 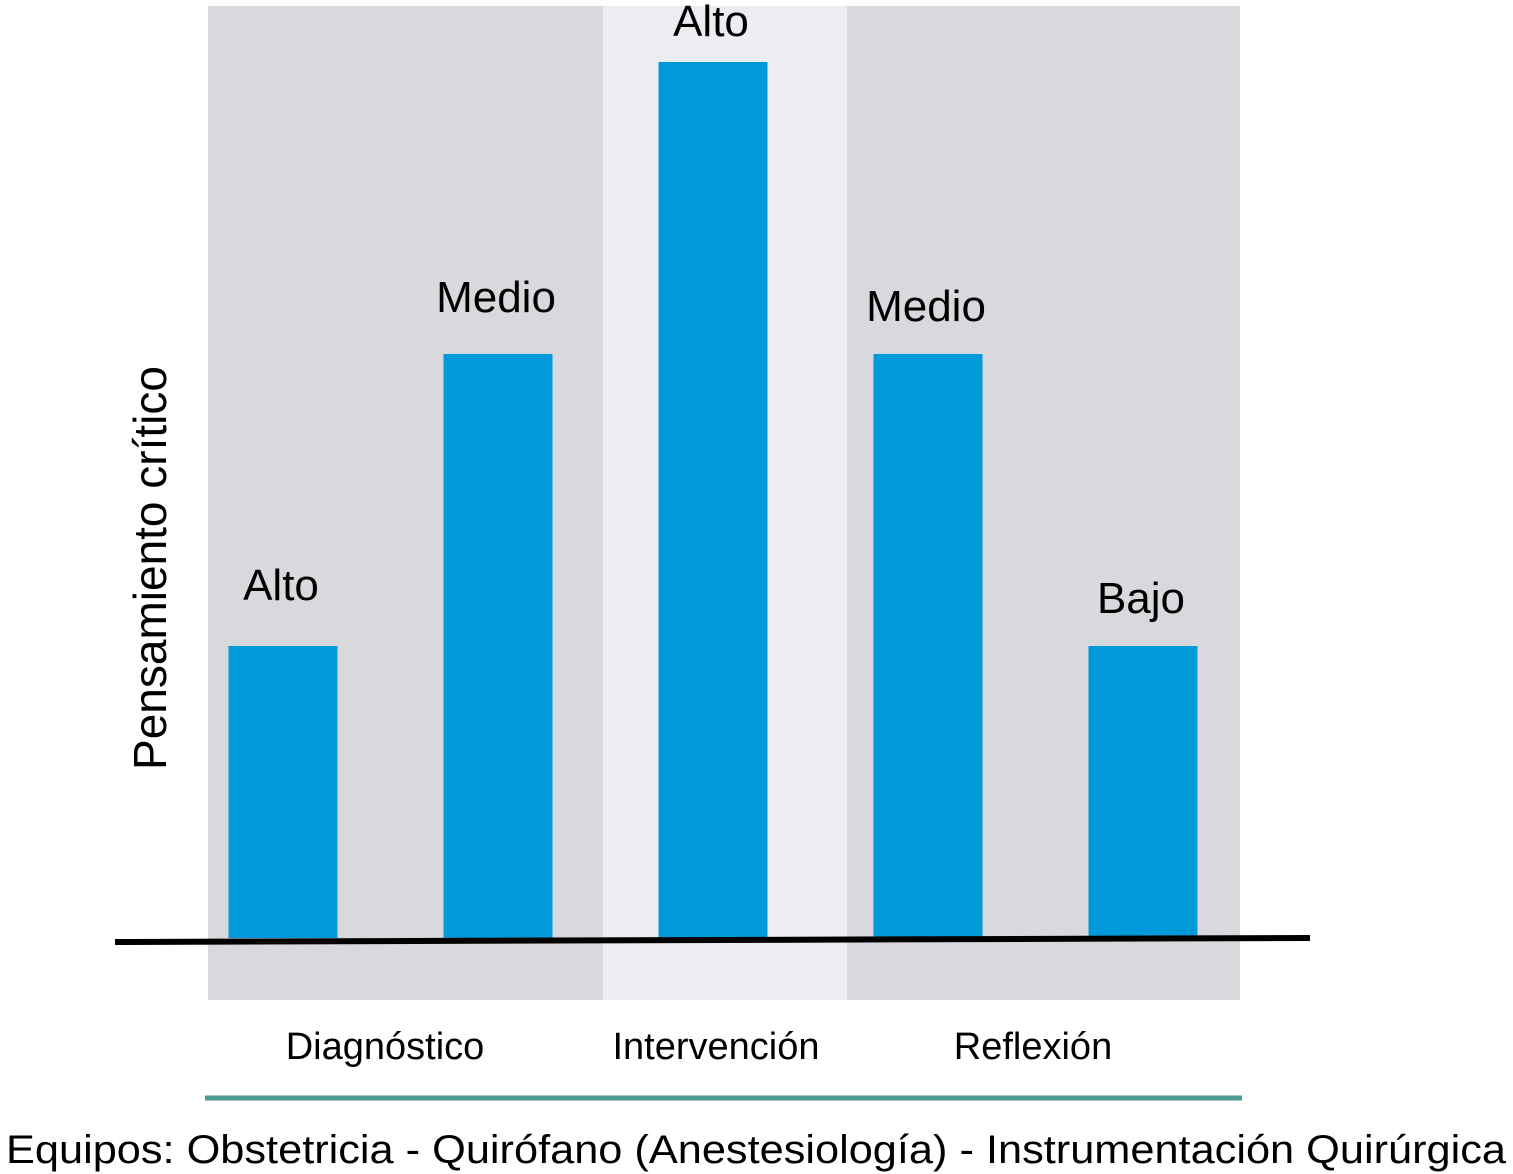 What do you see at coordinates (715, 1047) in the screenshot?
I see `phase-label: Intervención` at bounding box center [715, 1047].